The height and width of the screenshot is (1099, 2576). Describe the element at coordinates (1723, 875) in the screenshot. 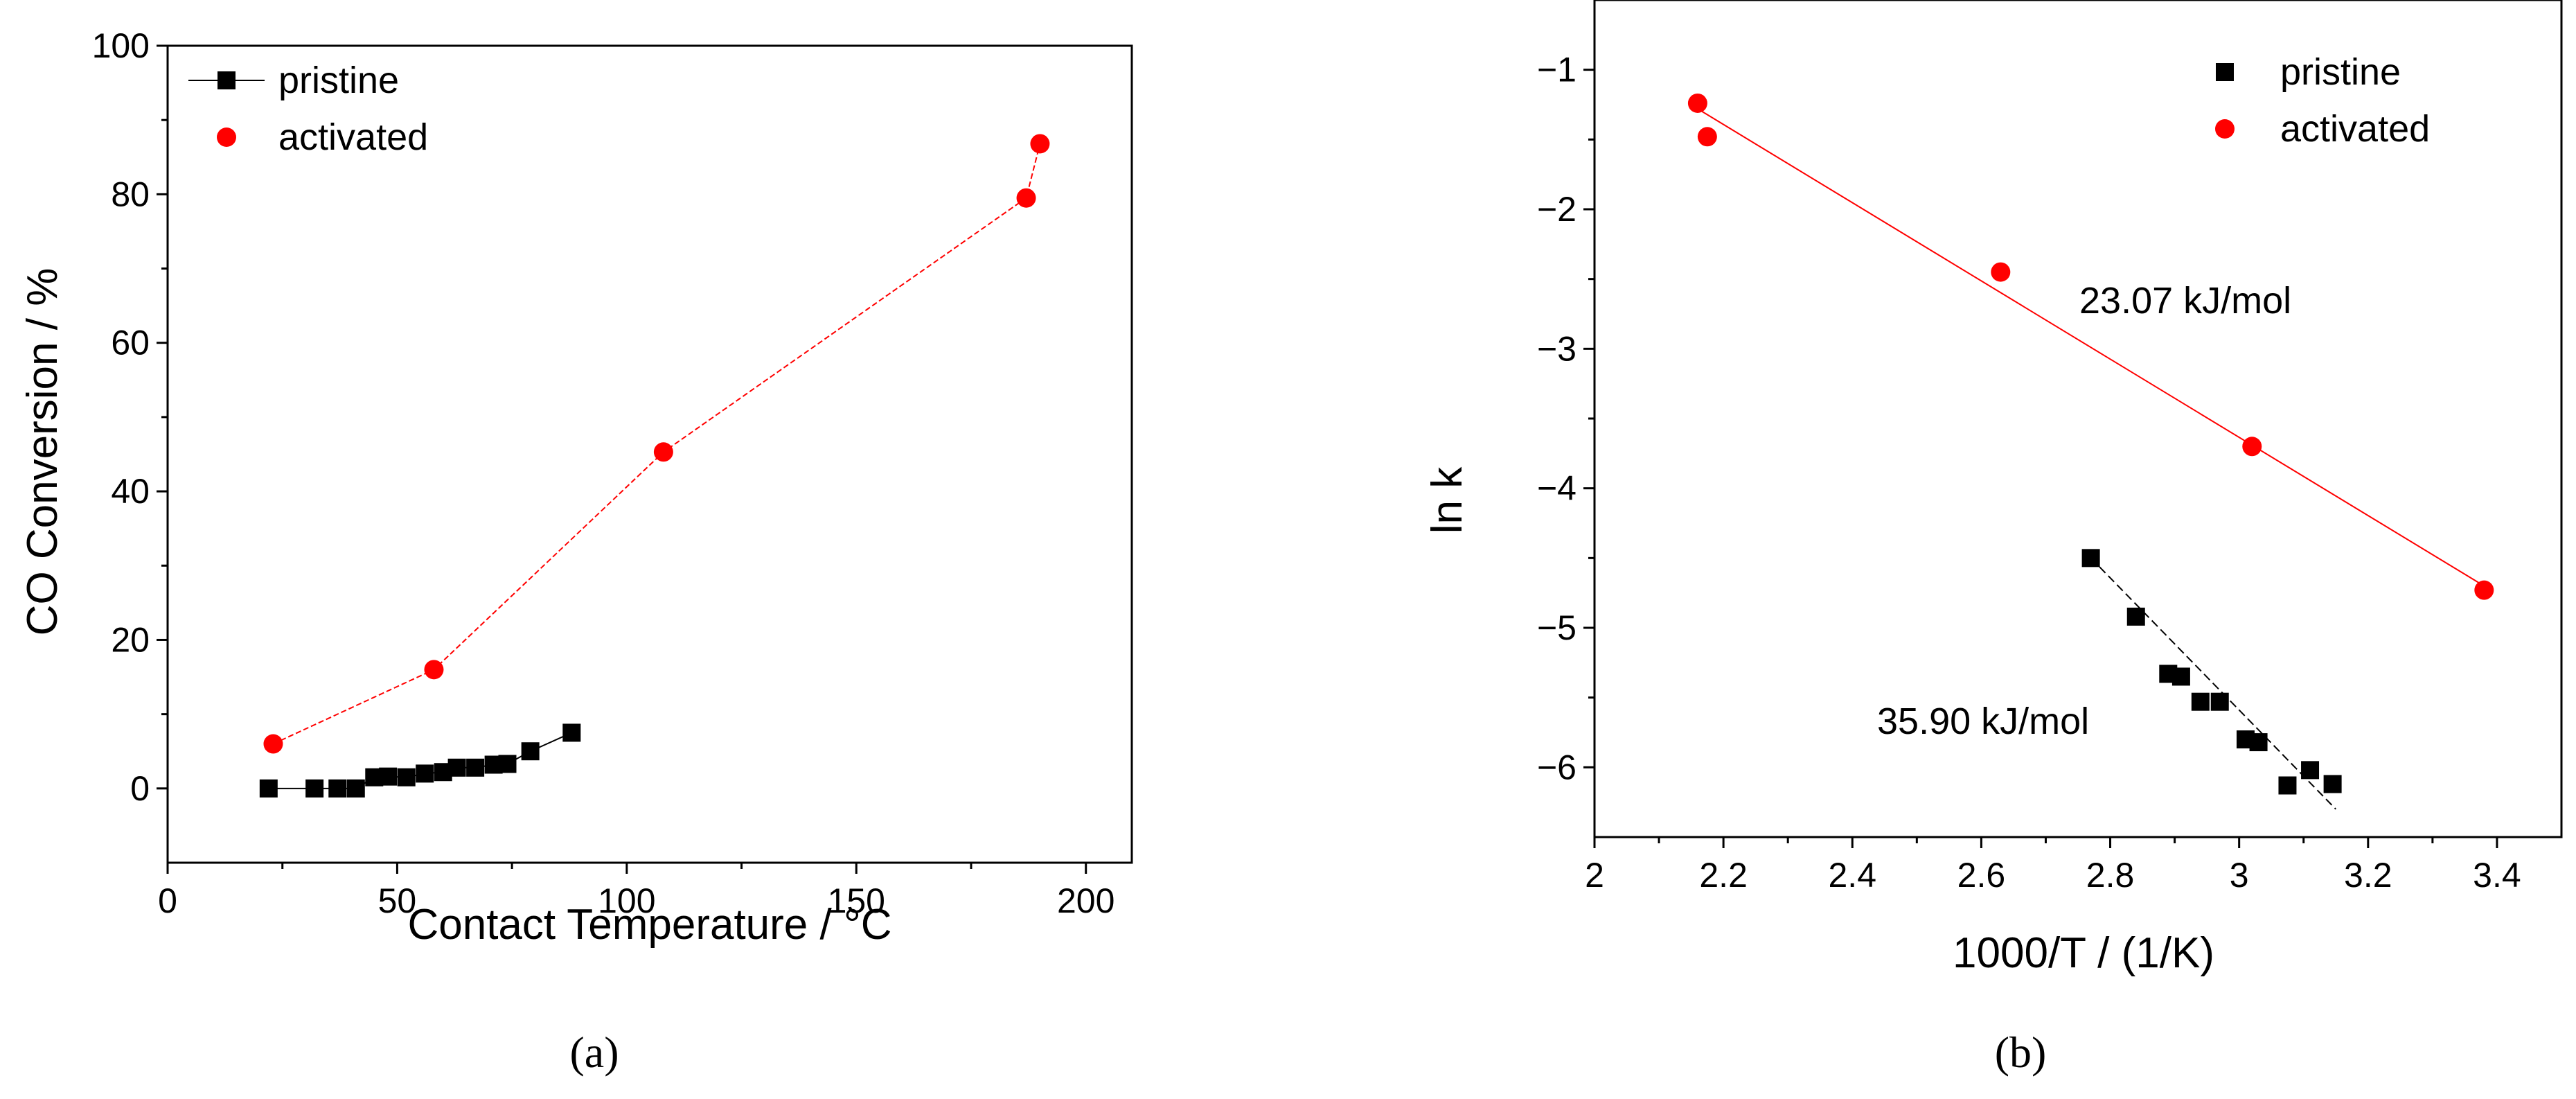

I see `x-tick-label: 2.2` at that location.